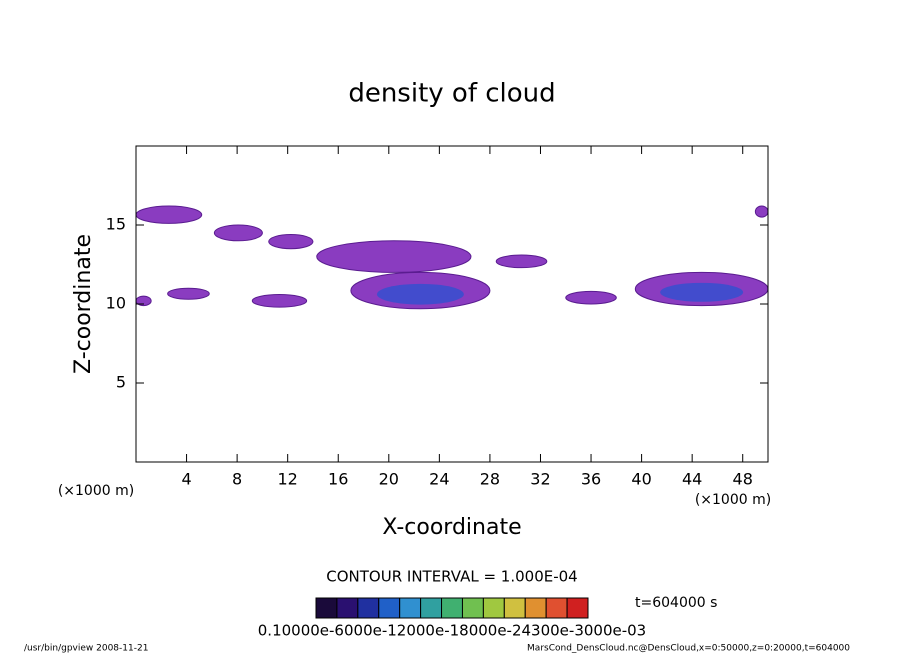 The height and width of the screenshot is (654, 904). What do you see at coordinates (743, 479) in the screenshot?
I see `x-tick-label: 48` at bounding box center [743, 479].